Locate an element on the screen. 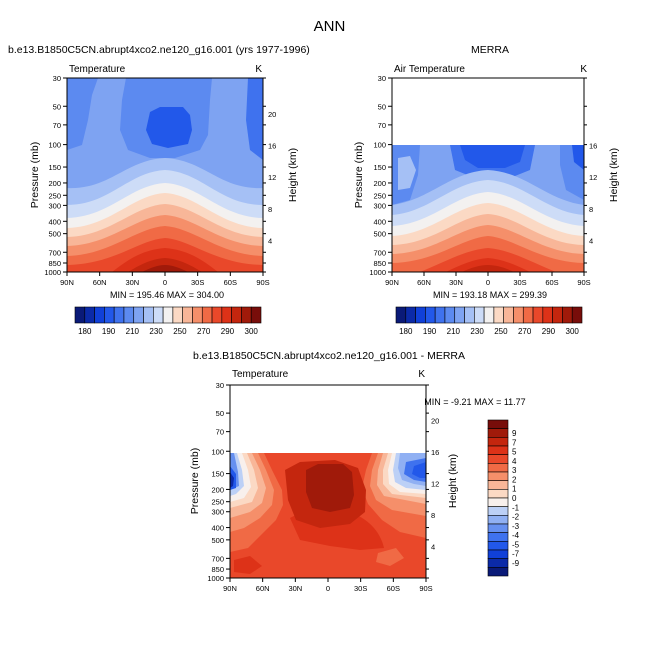 The width and height of the screenshot is (659, 659). figure-title: ANN is located at coordinates (330, 26).